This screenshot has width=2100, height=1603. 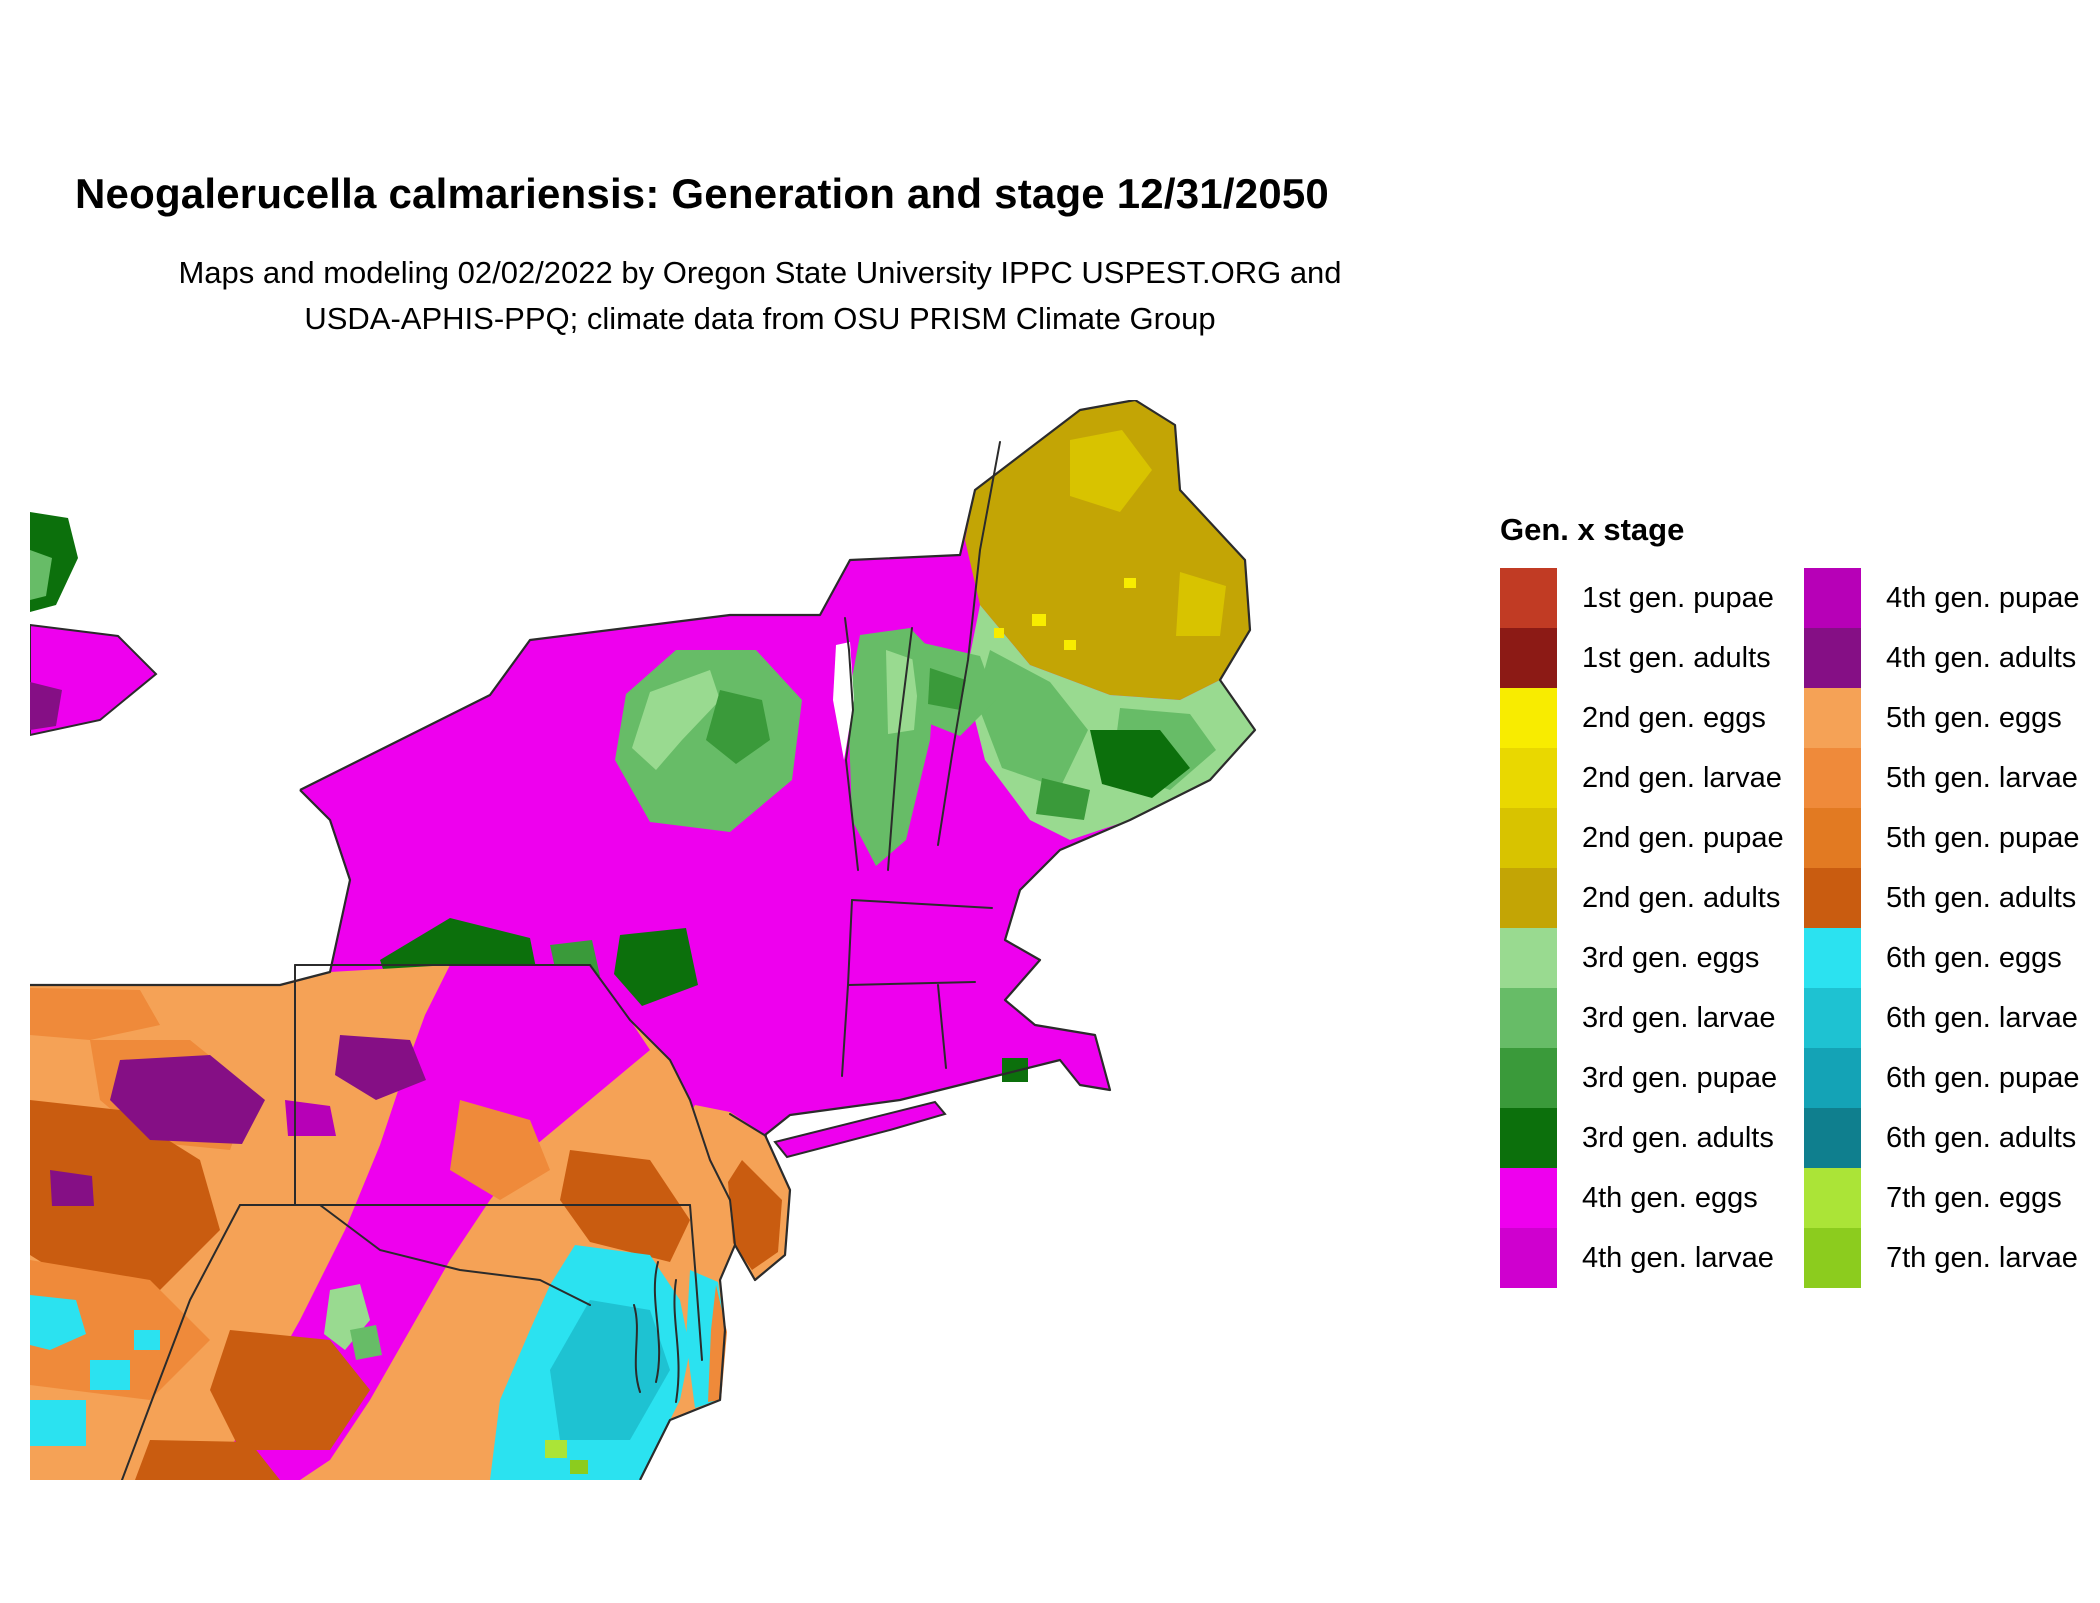 What do you see at coordinates (676, 720) in the screenshot?
I see `map-region-adirondacks-light` at bounding box center [676, 720].